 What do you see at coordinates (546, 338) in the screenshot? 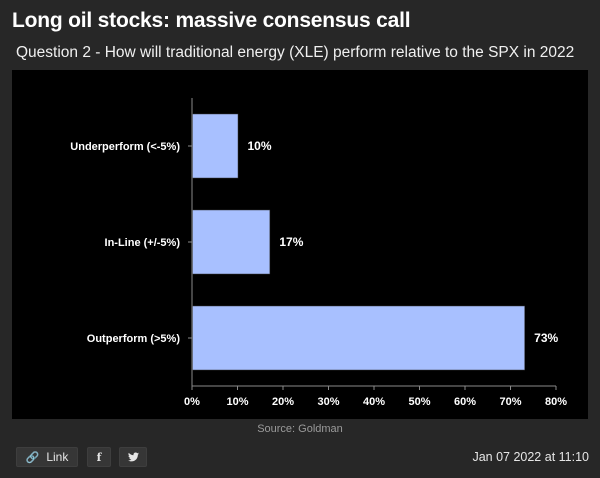
I see `data-label: 73%` at bounding box center [546, 338].